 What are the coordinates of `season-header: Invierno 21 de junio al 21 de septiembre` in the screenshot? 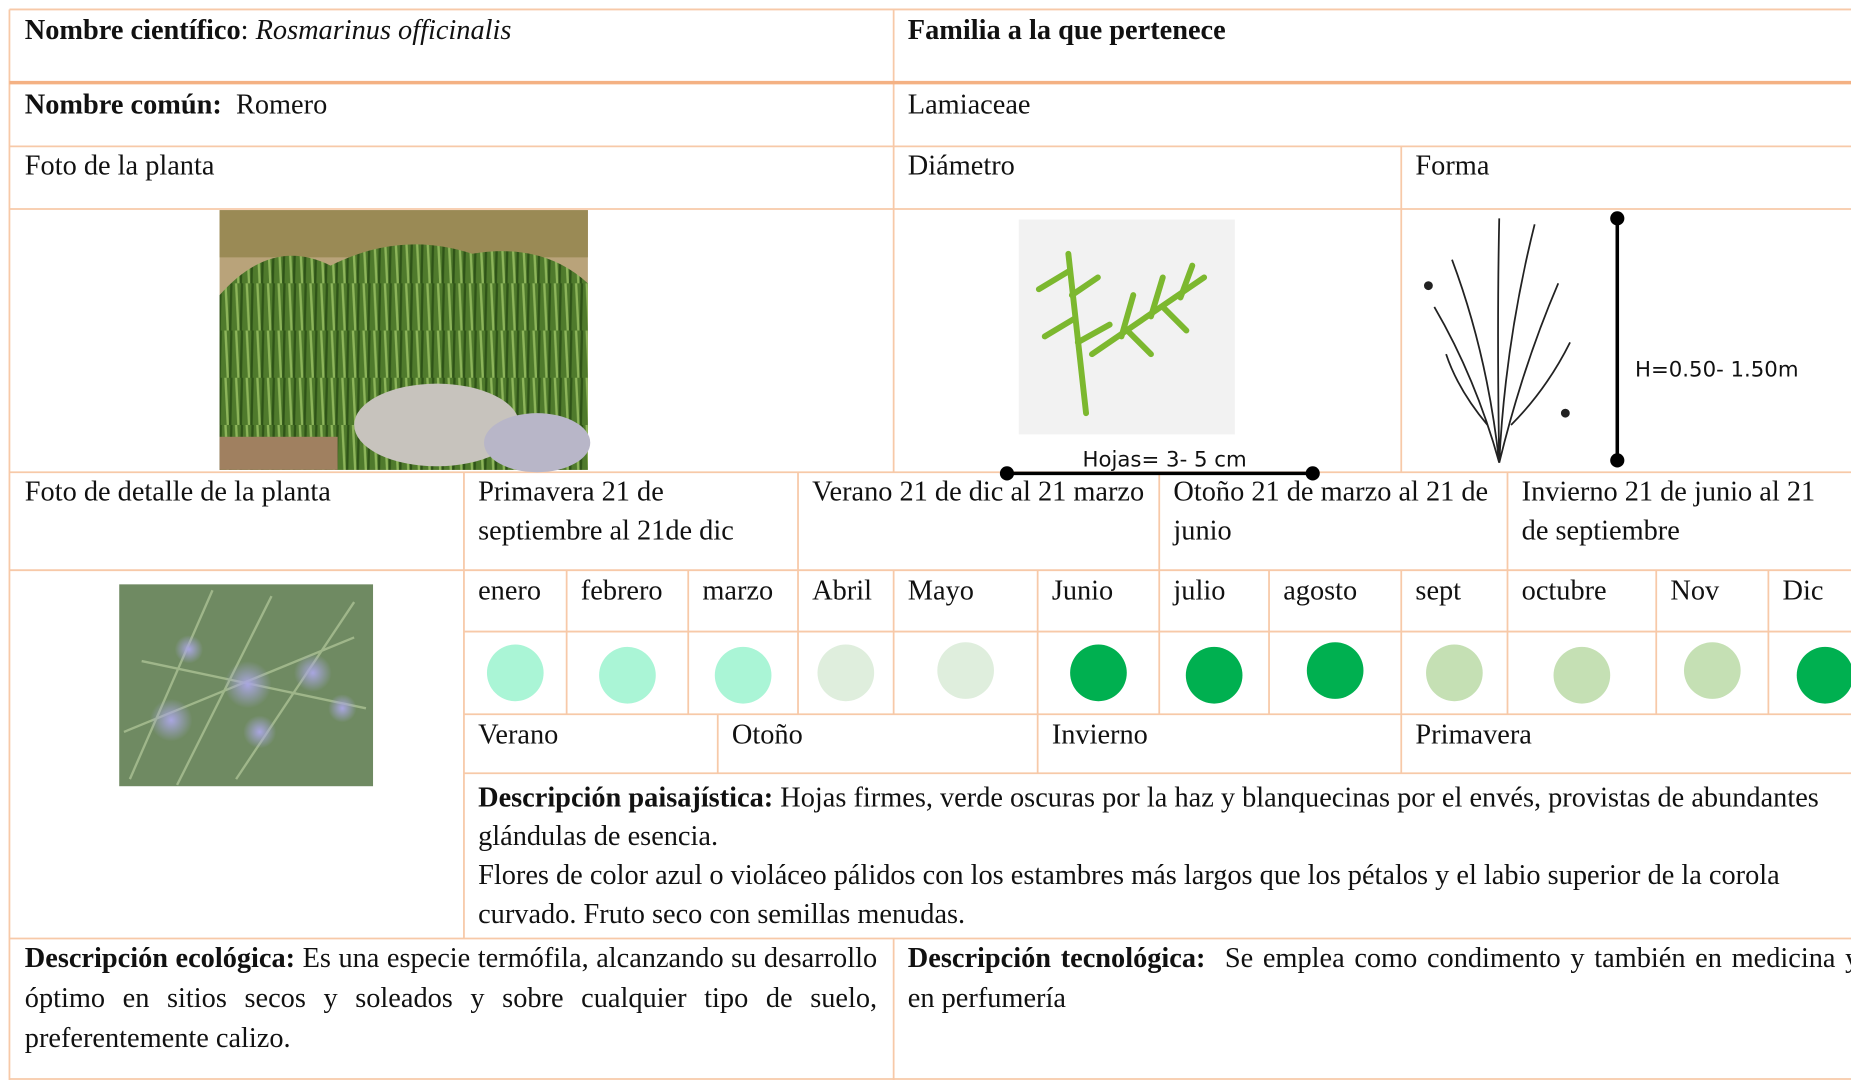 It's located at (1668, 511).